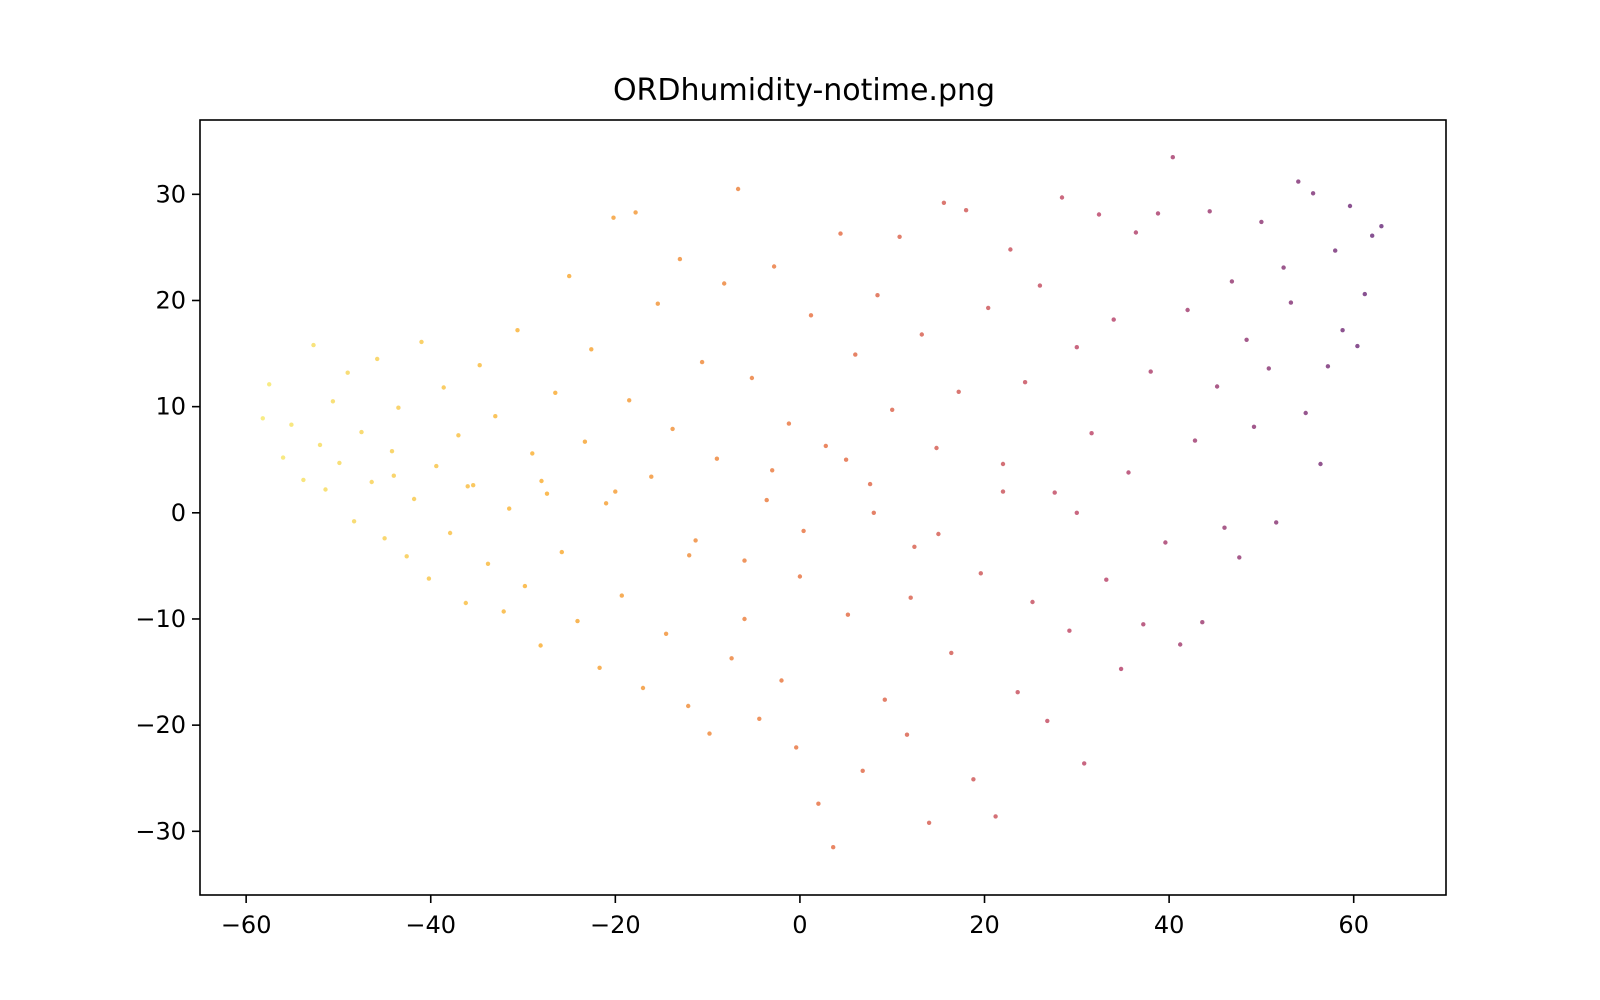 The image size is (1600, 1000). What do you see at coordinates (615, 925) in the screenshot?
I see `x-tick-label: −20` at bounding box center [615, 925].